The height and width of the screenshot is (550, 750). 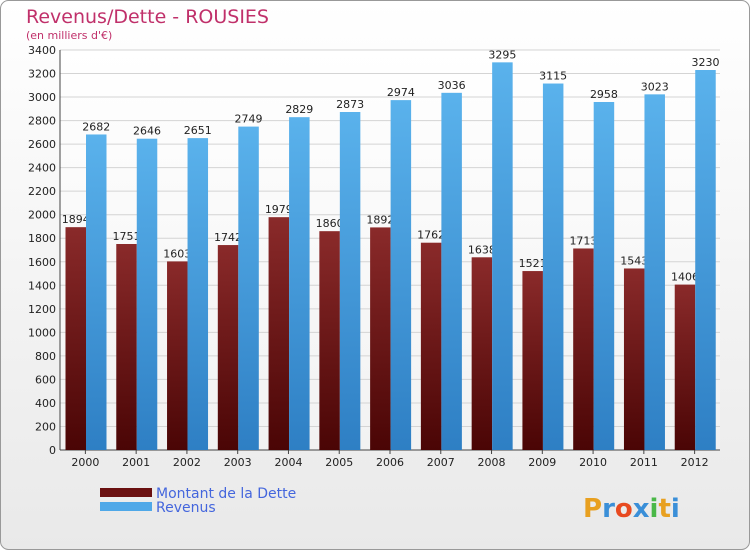 What do you see at coordinates (705, 62) in the screenshot?
I see `data-label: 3230` at bounding box center [705, 62].